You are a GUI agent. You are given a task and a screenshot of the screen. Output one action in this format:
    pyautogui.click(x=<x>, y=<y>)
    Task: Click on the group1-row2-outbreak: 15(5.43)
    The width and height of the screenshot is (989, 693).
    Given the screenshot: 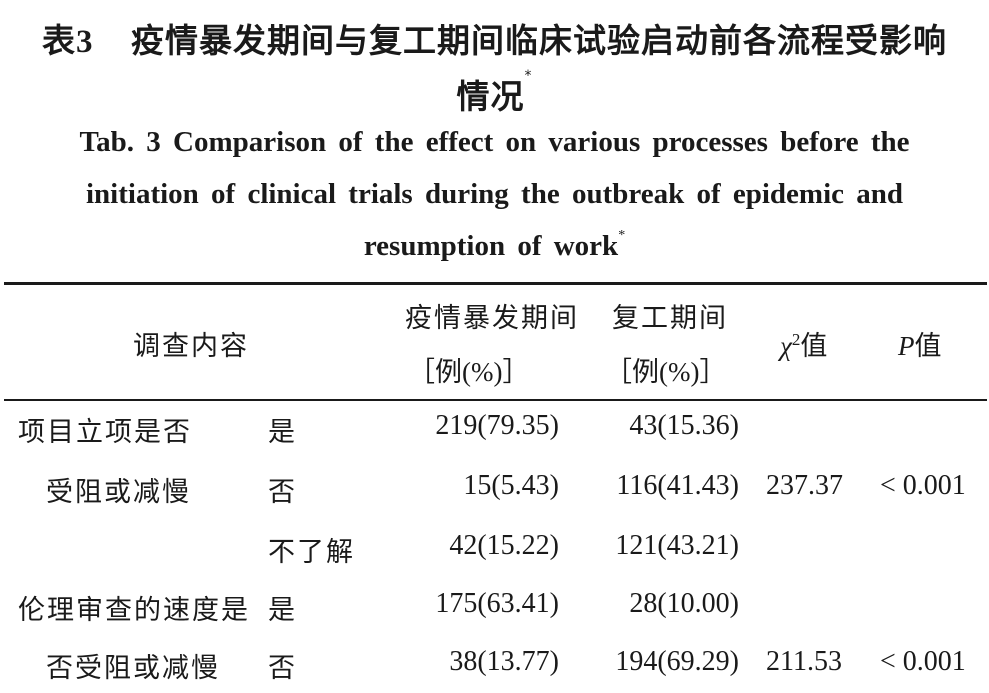 What is the action you would take?
    pyautogui.click(x=511, y=485)
    